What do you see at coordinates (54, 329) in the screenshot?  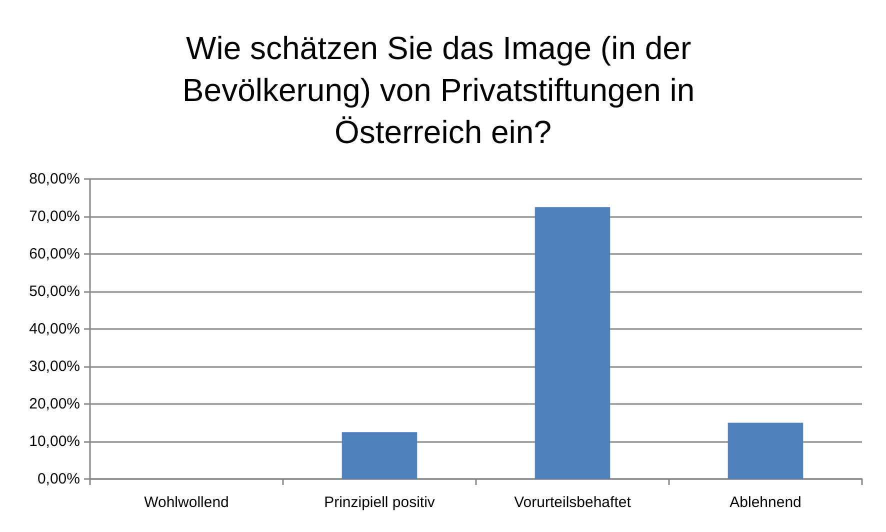 I see `y-tick-label: 40,00%` at bounding box center [54, 329].